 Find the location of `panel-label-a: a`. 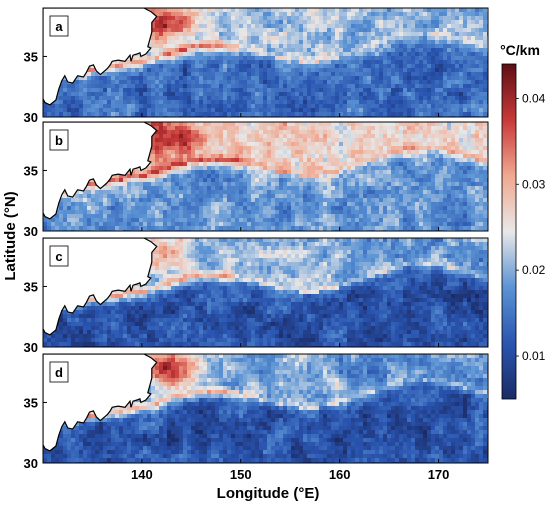

panel-label-a: a is located at coordinates (59, 26).